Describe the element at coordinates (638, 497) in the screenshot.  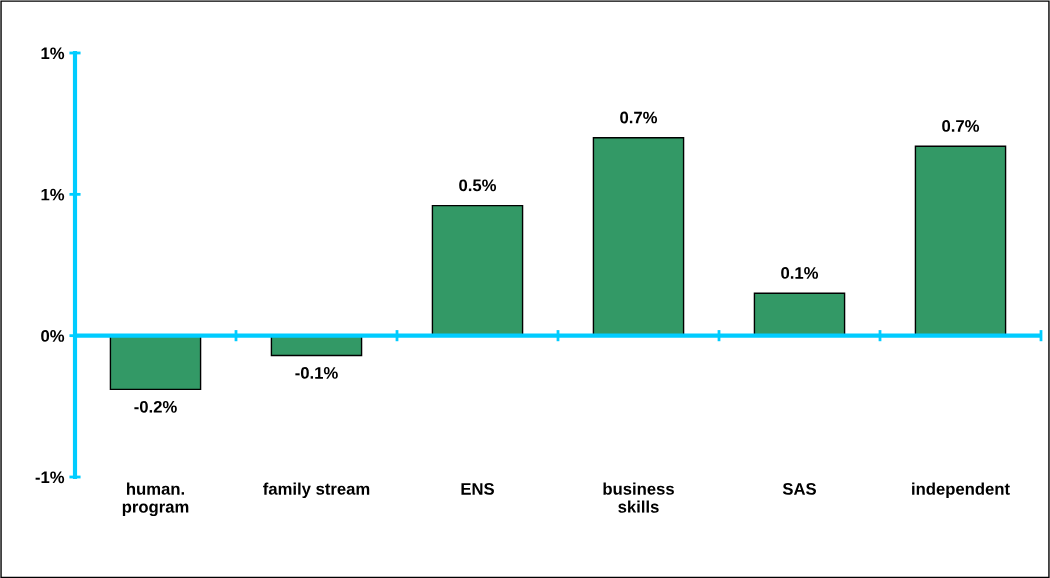
I see `x-tick-label: business skills` at that location.